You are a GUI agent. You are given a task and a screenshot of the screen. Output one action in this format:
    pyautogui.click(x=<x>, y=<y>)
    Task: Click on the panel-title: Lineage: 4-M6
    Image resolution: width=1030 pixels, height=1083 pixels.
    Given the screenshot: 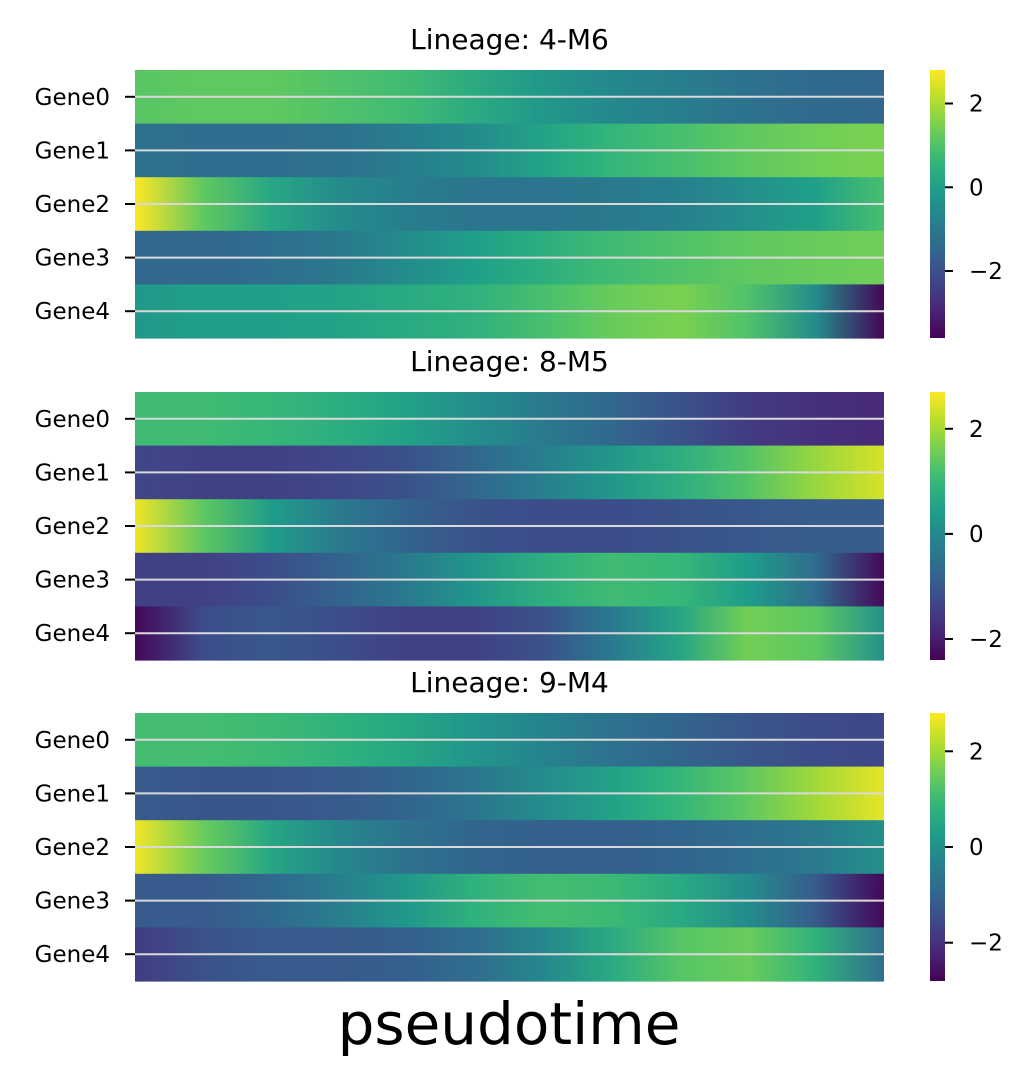 What is the action you would take?
    pyautogui.click(x=509, y=39)
    